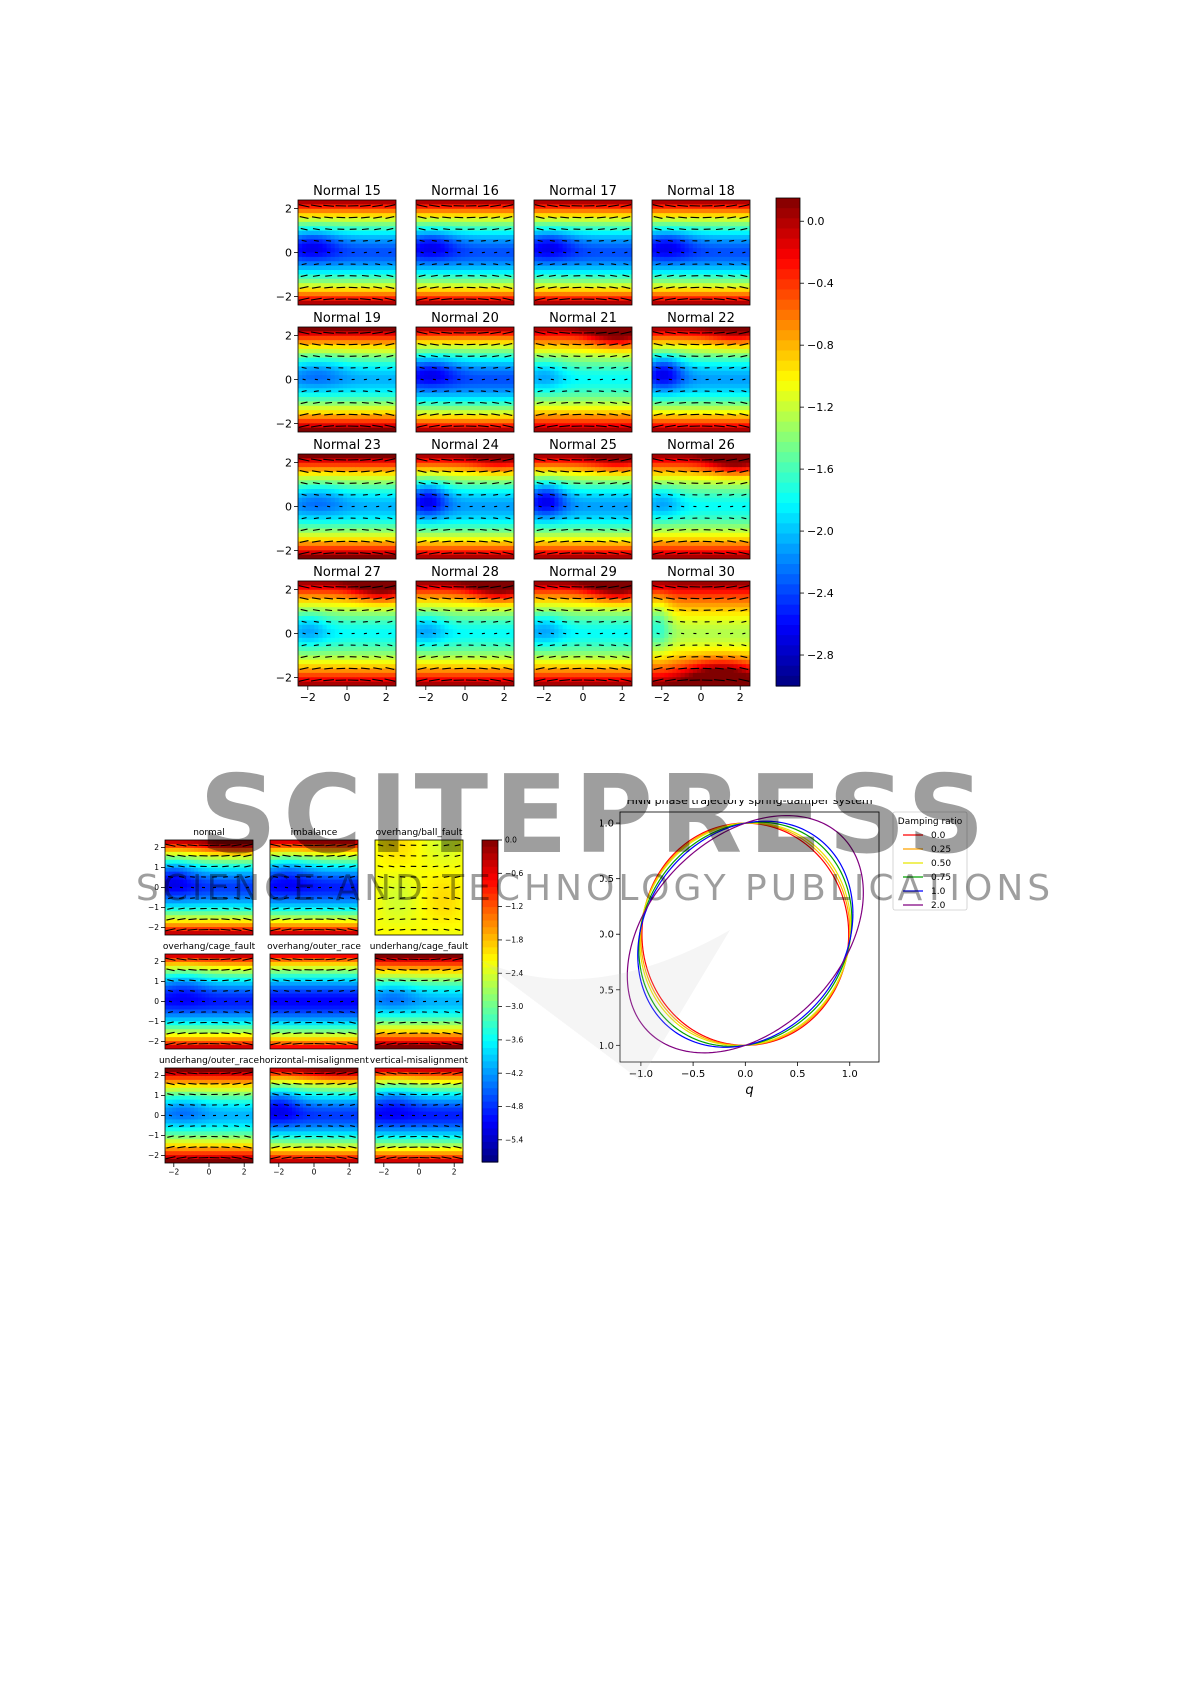 The height and width of the screenshot is (1684, 1191). What do you see at coordinates (701, 572) in the screenshot?
I see `panel-title: Normal 30` at bounding box center [701, 572].